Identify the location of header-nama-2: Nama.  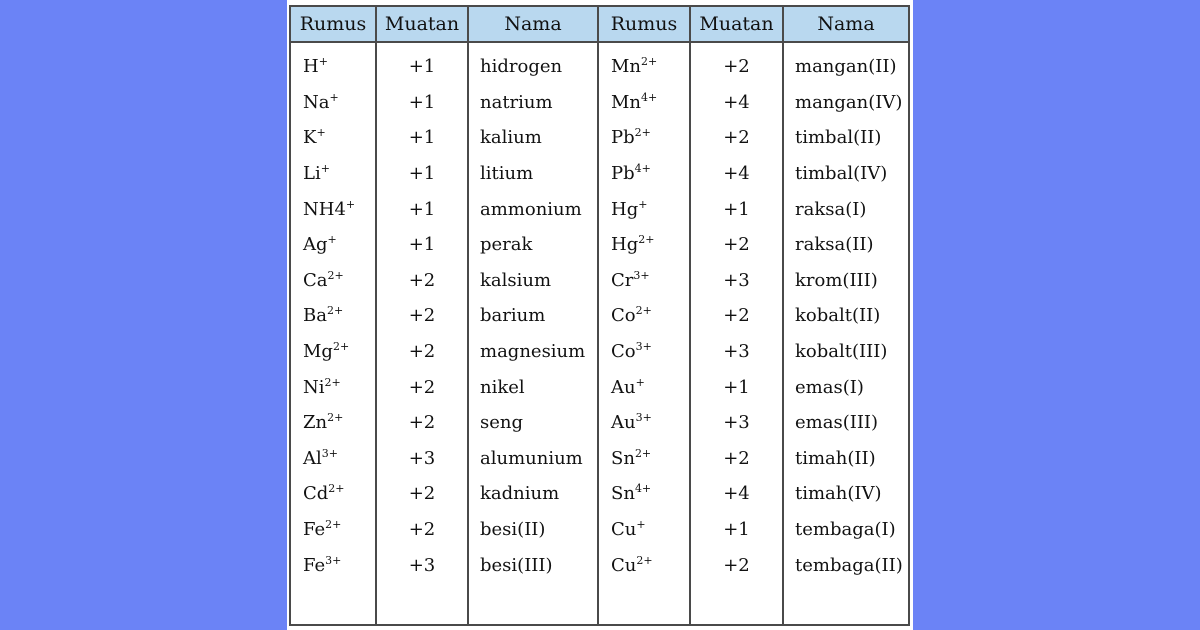
(846, 24).